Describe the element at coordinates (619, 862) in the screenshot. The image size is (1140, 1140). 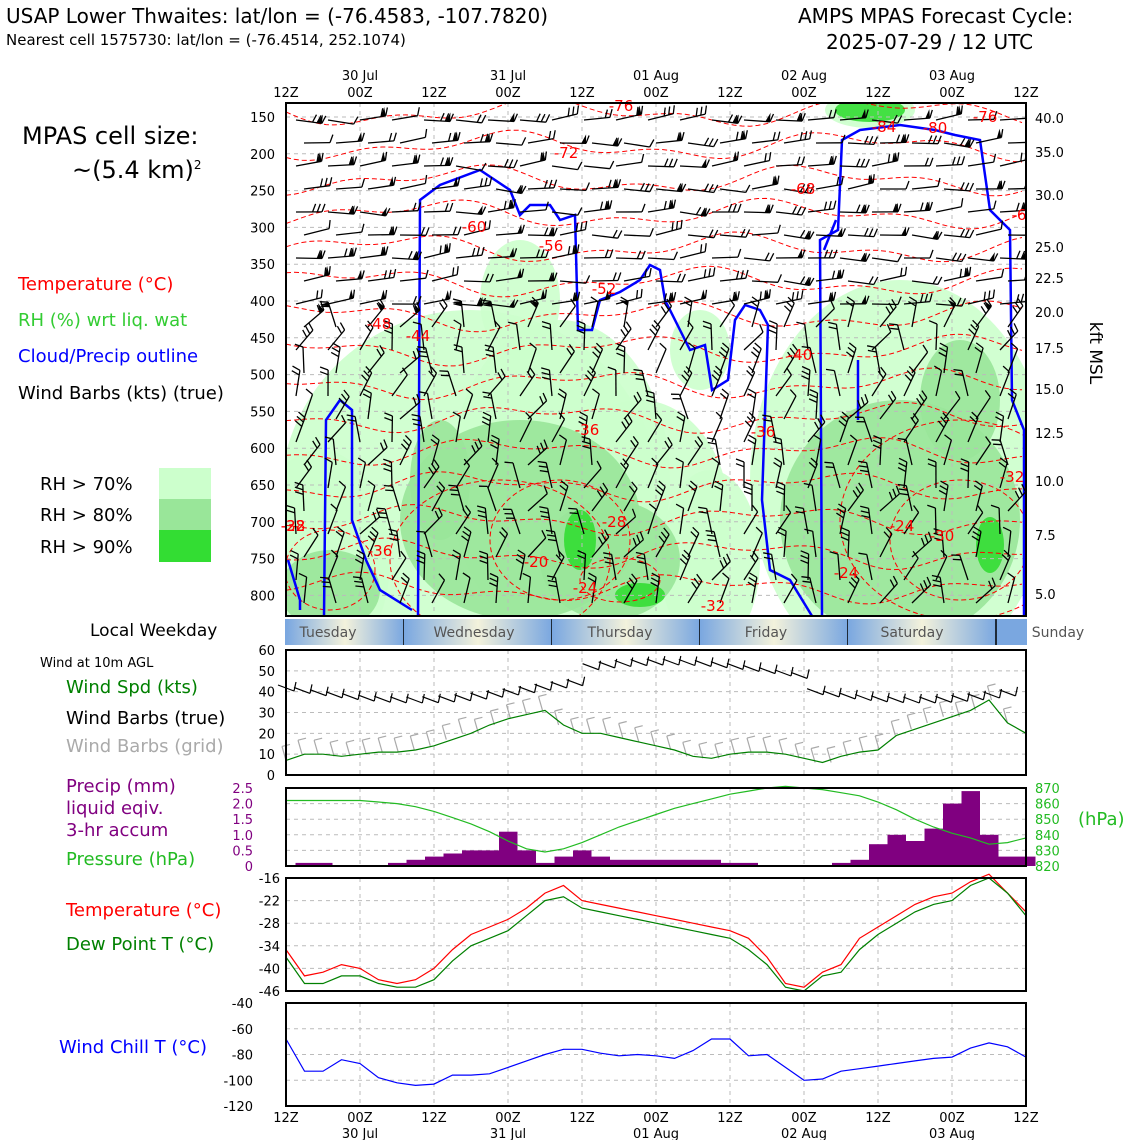
I see `precip-bar` at that location.